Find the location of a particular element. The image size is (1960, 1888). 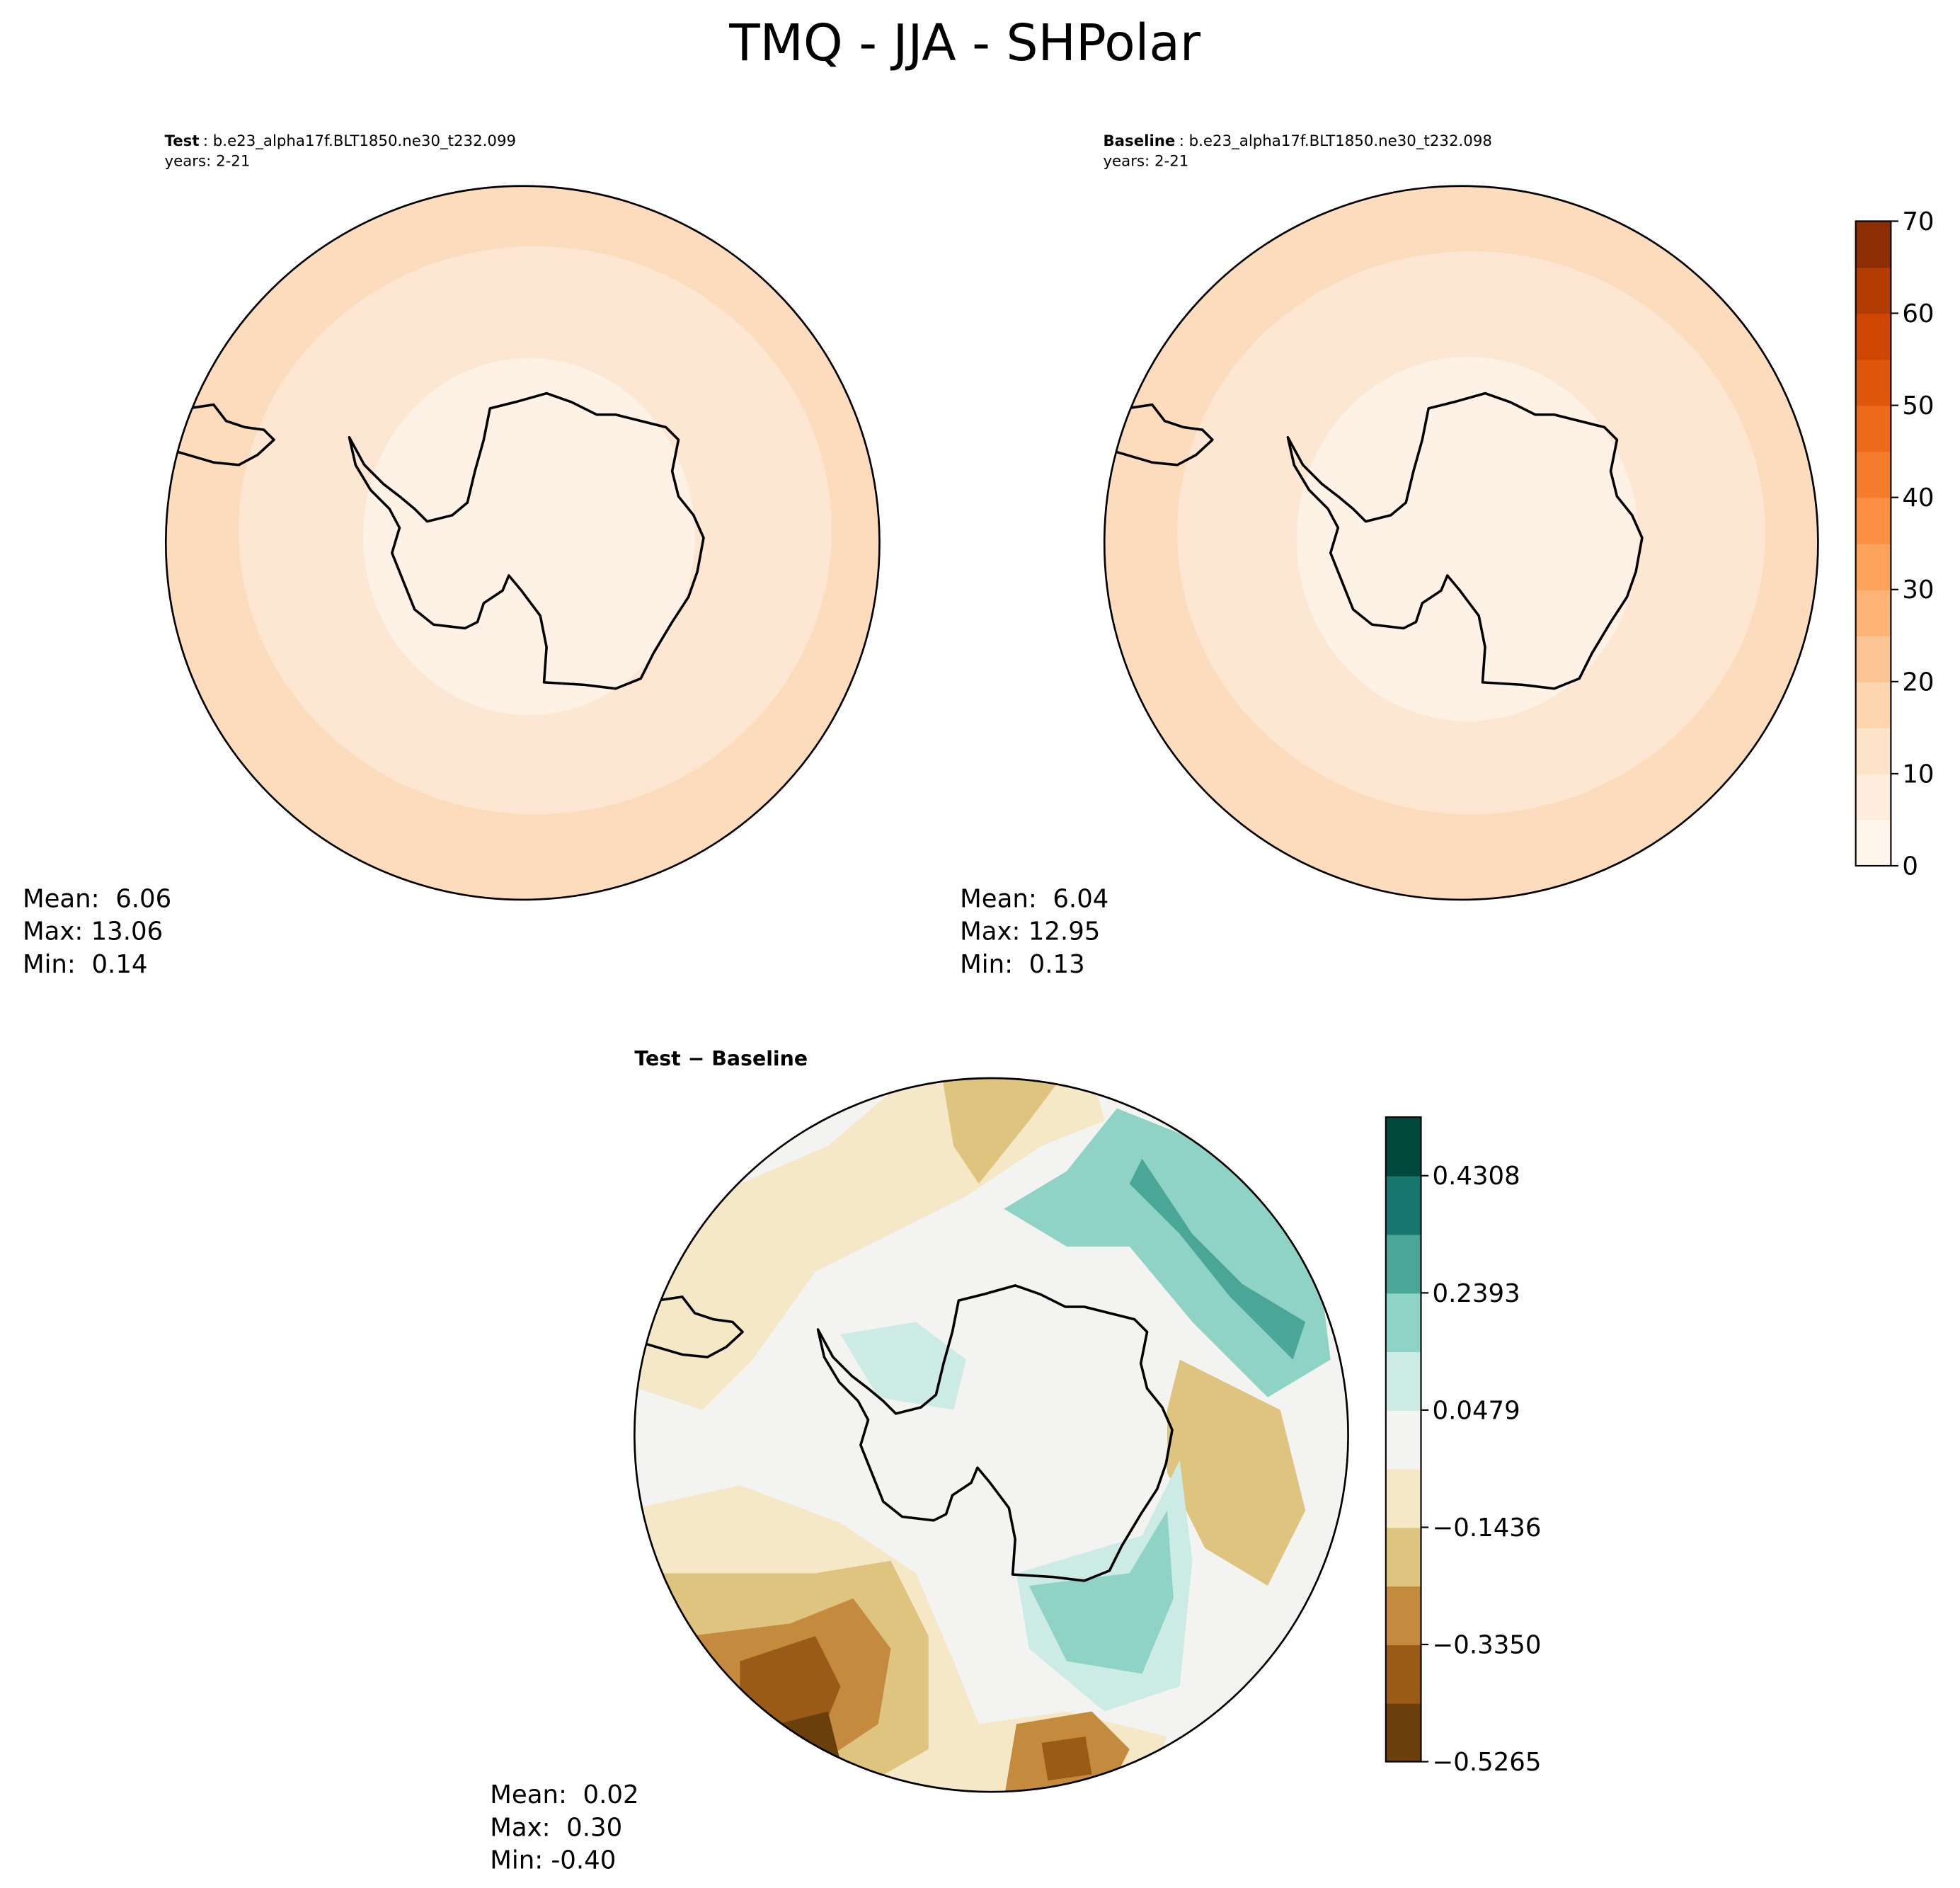

colorbar-tick-label: −0.5265 is located at coordinates (1487, 1763).